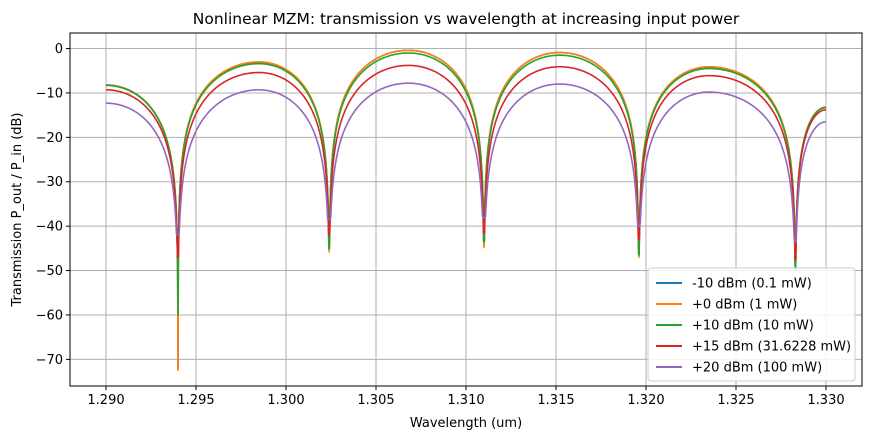  I want to click on x-tick-label: 1.305, so click(375, 400).